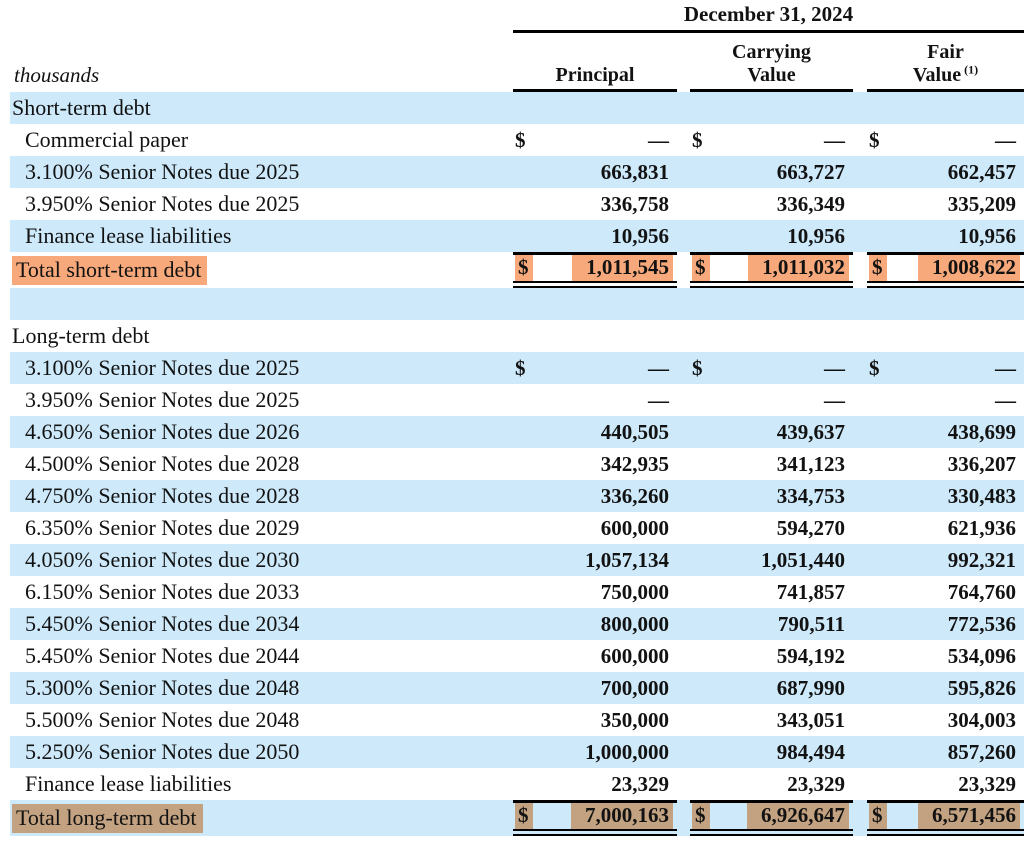 The height and width of the screenshot is (843, 1024). I want to click on row-label-cell: 4.500% Senior Notes due 2028, so click(261, 464).